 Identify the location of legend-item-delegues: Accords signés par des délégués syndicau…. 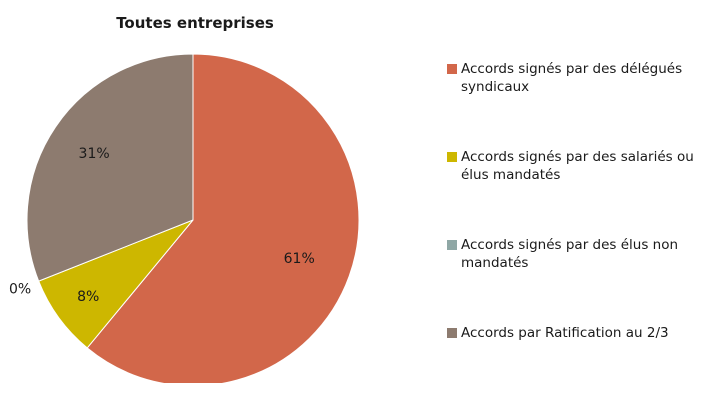
(582, 104).